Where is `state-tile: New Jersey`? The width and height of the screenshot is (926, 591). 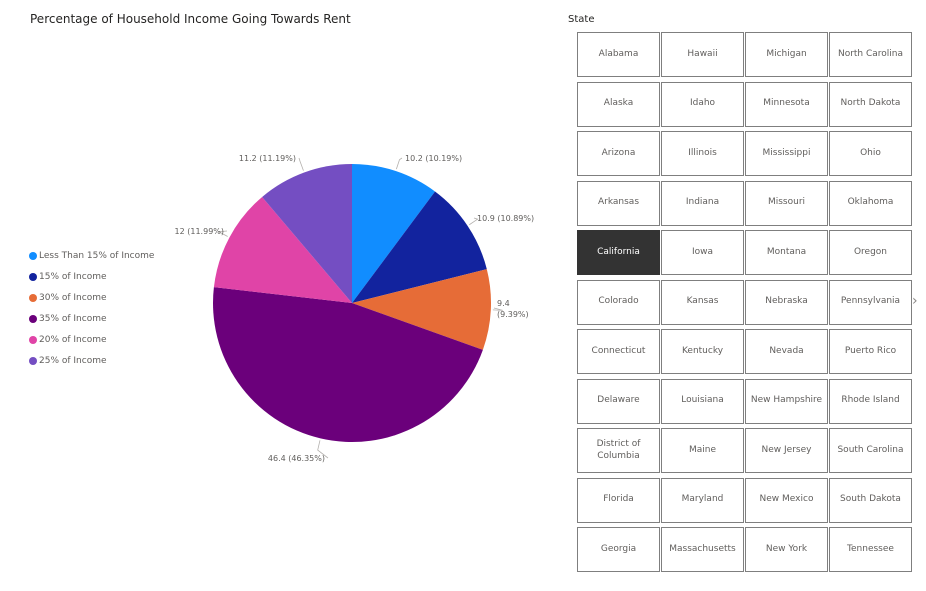 state-tile: New Jersey is located at coordinates (786, 450).